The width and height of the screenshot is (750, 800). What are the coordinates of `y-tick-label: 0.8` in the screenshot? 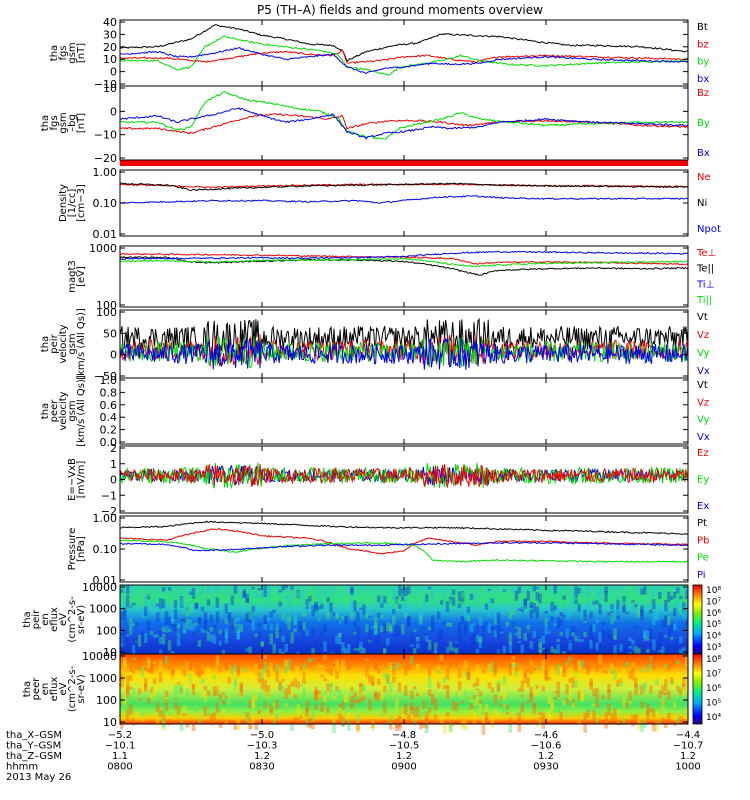 It's located at (109, 392).